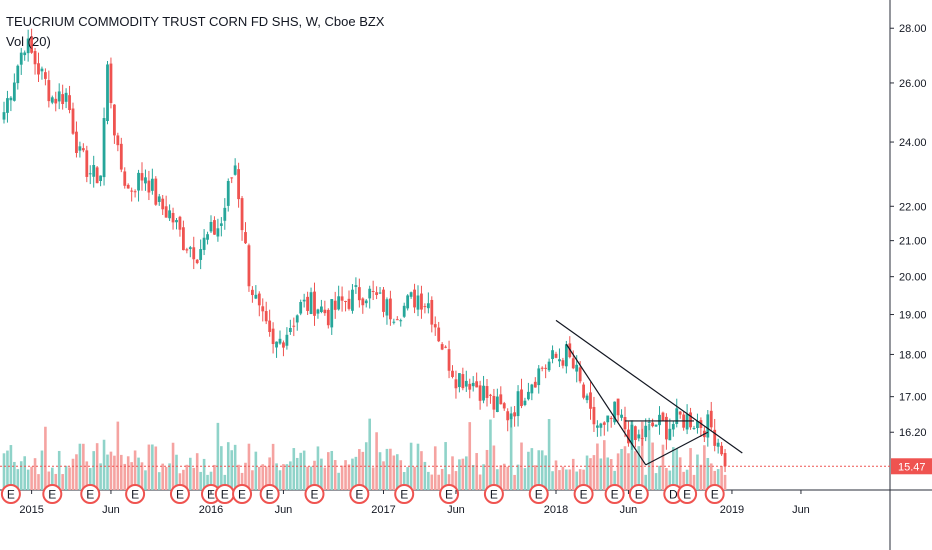  I want to click on time-tick-label: Jun, so click(111, 510).